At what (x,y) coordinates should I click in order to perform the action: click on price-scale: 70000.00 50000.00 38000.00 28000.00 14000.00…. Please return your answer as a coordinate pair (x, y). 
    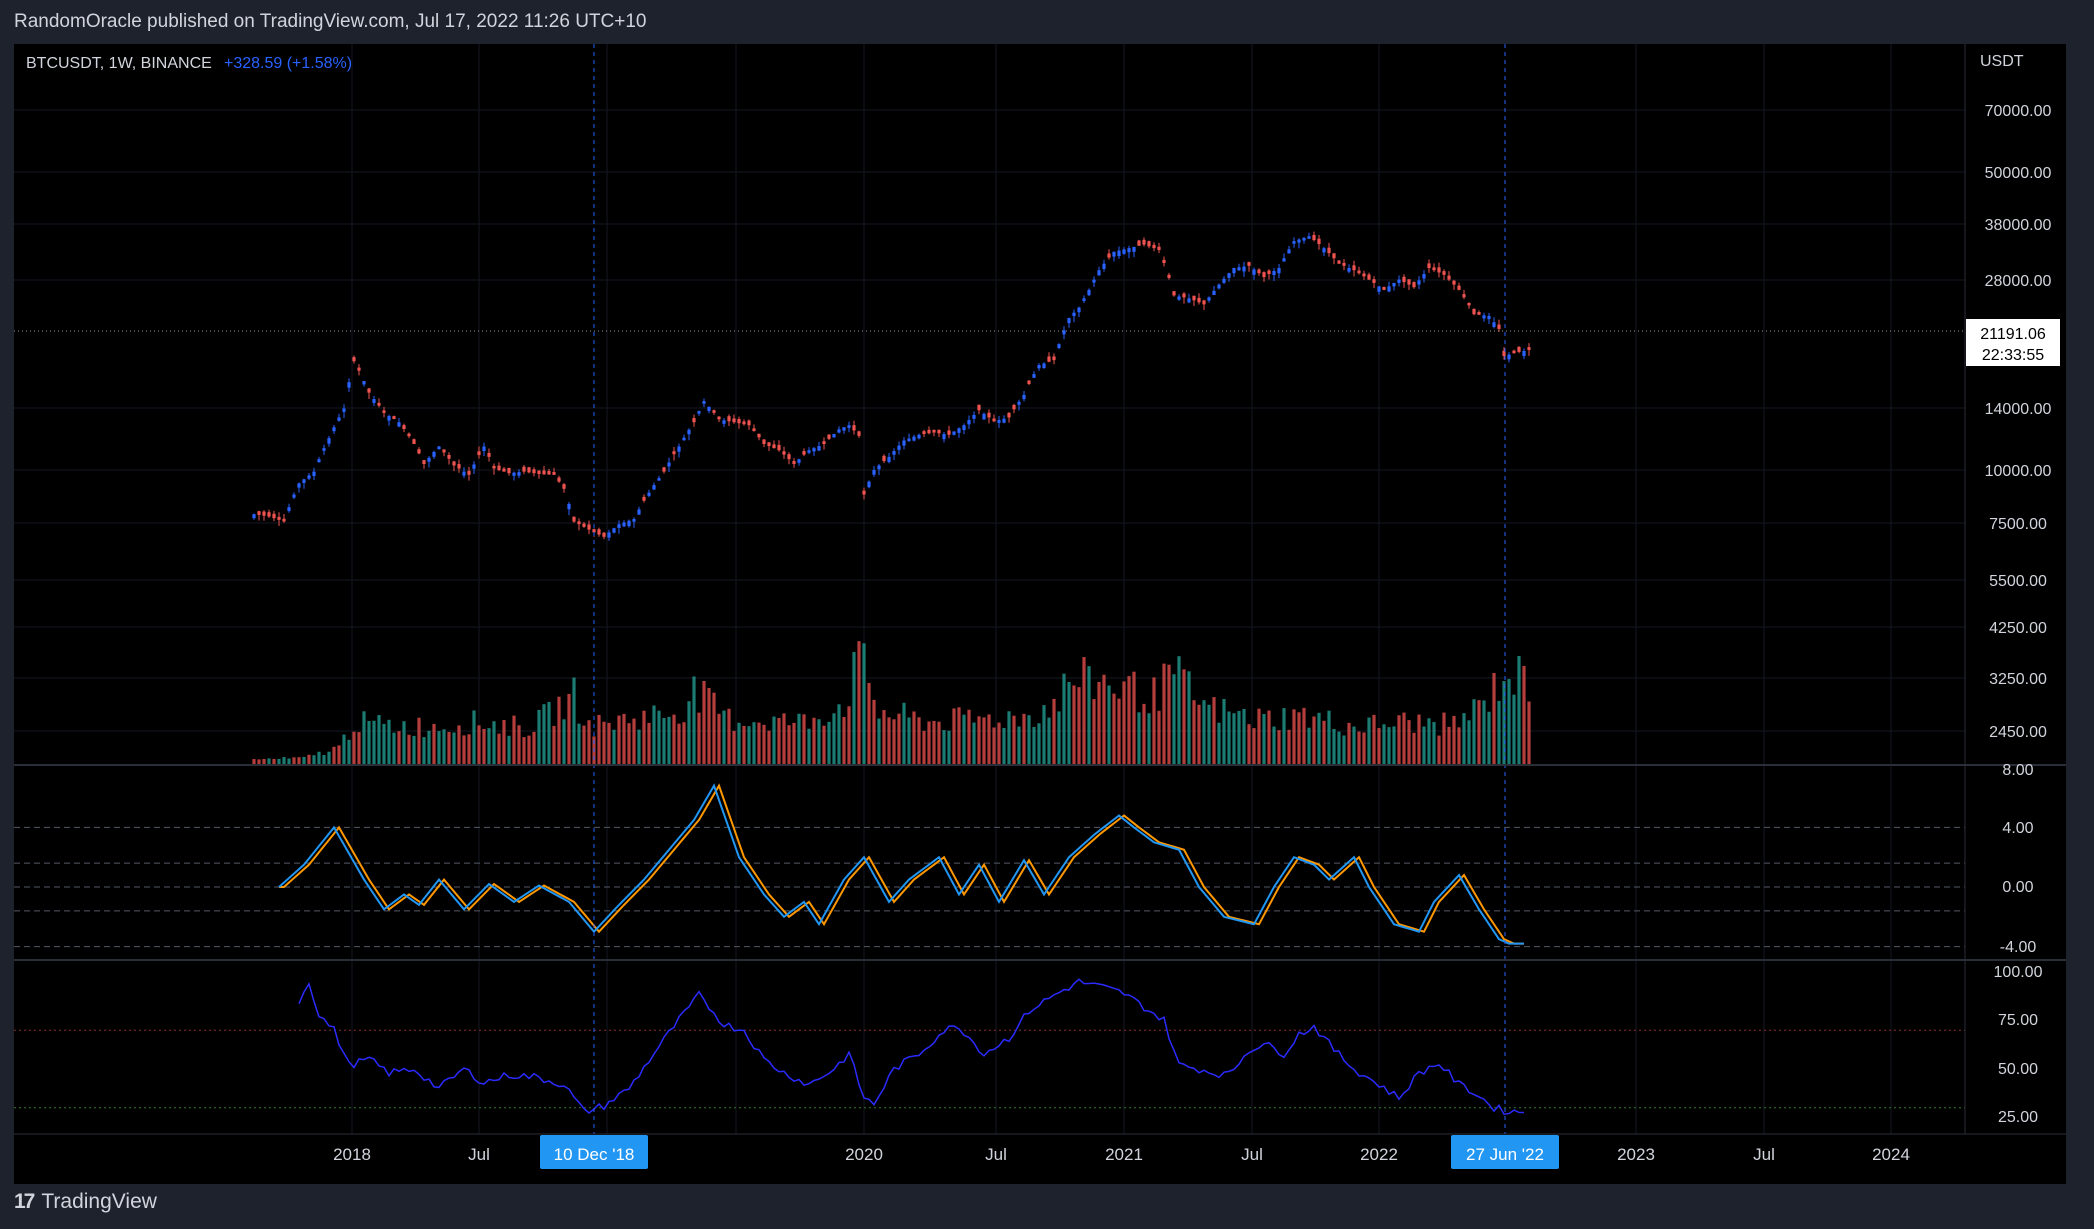
    Looking at the image, I should click on (2018, 422).